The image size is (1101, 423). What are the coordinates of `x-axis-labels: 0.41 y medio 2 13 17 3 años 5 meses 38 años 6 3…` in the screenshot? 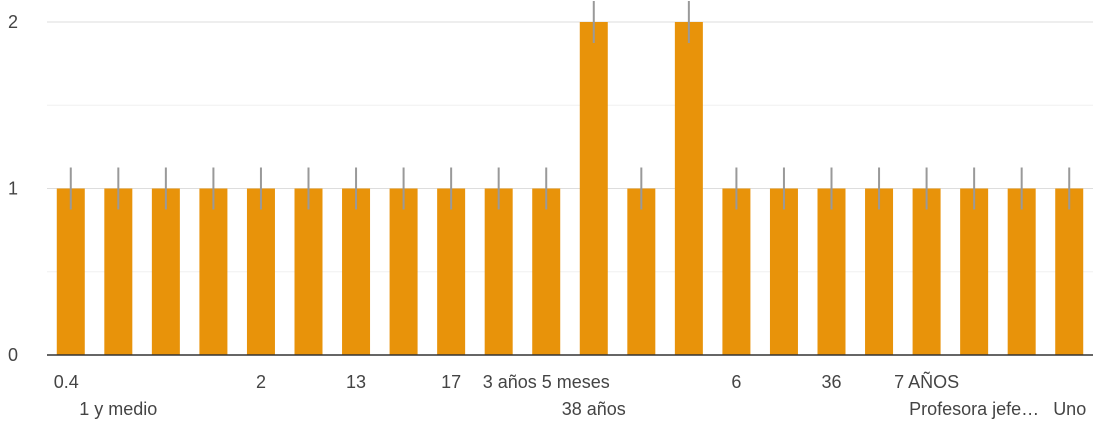 It's located at (570, 395).